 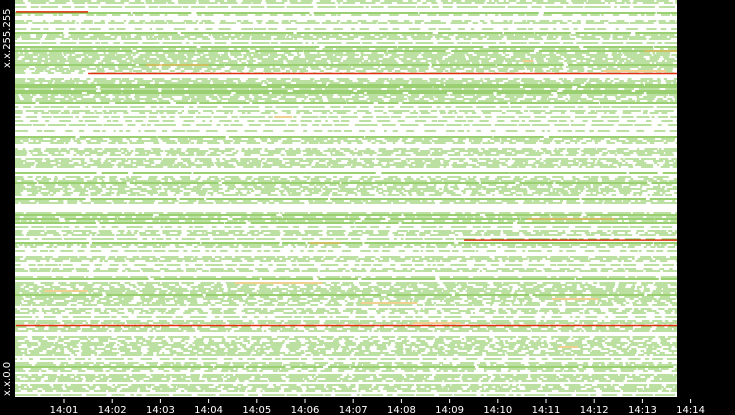 I want to click on x-tick-label: 14:03, so click(x=160, y=410).